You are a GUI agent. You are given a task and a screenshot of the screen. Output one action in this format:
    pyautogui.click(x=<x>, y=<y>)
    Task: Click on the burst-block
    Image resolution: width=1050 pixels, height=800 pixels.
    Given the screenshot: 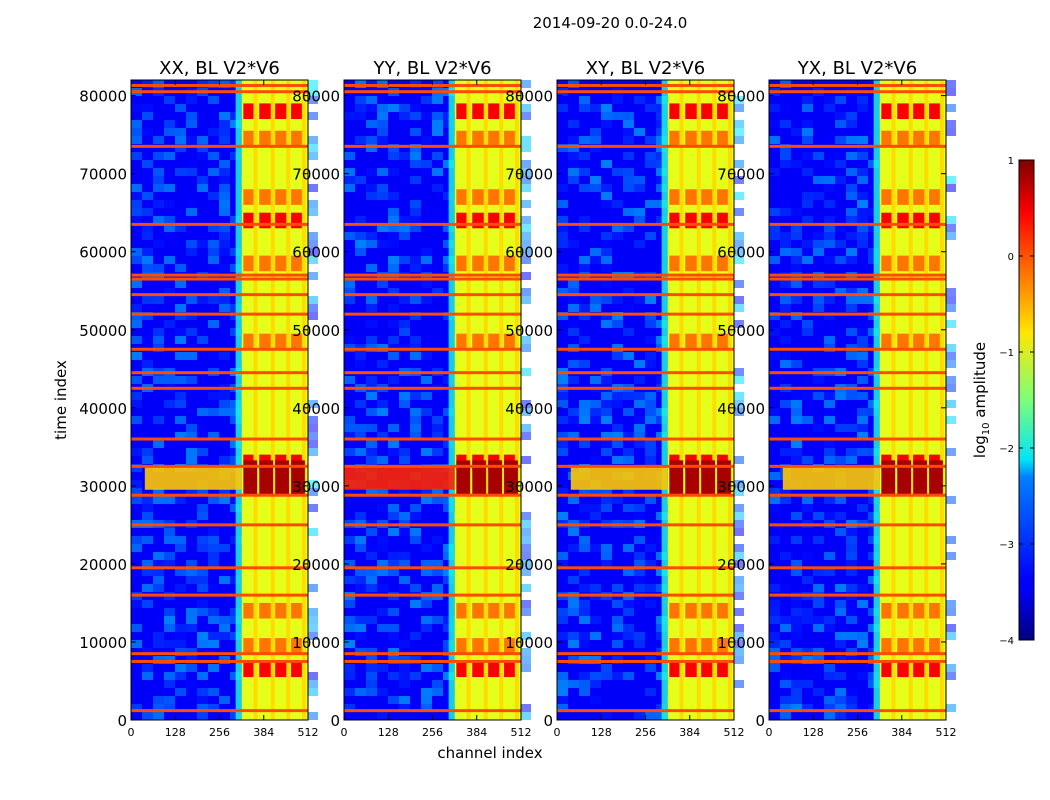 What is the action you would take?
    pyautogui.click(x=920, y=478)
    